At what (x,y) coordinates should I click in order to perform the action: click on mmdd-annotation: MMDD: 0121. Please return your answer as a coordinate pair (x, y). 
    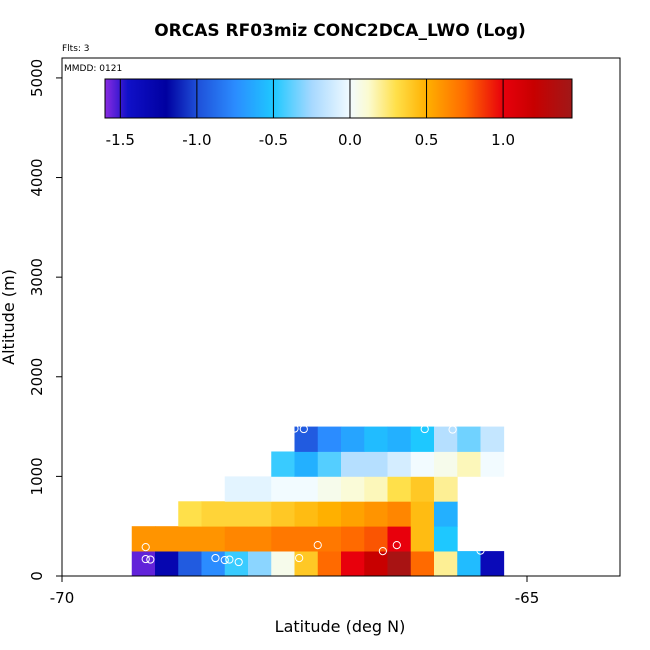
    Looking at the image, I should click on (93, 69).